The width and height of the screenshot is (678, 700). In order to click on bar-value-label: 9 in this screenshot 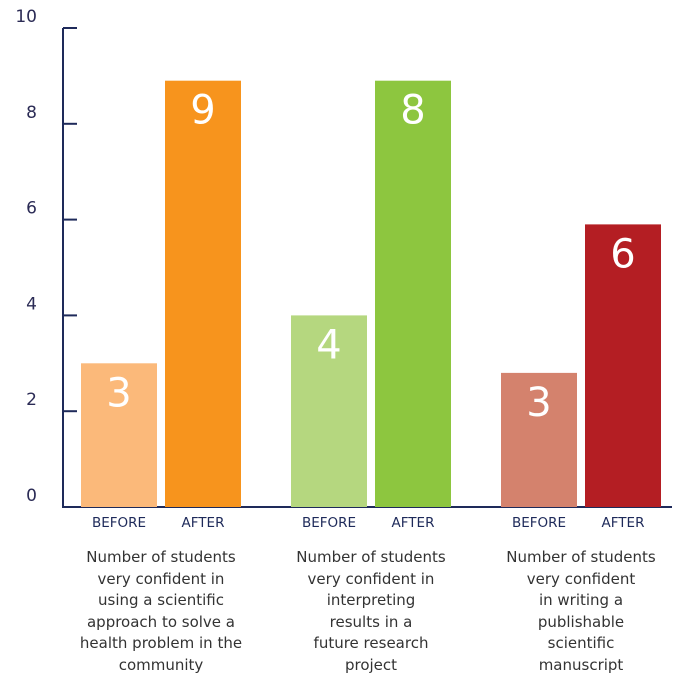, I will do `click(202, 111)`.